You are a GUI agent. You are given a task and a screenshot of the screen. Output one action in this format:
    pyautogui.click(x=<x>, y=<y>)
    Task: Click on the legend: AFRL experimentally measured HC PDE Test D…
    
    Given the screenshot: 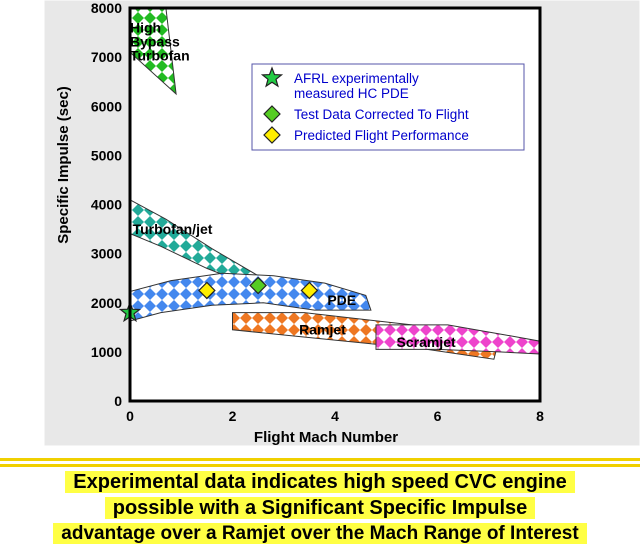 What is the action you would take?
    pyautogui.click(x=388, y=107)
    